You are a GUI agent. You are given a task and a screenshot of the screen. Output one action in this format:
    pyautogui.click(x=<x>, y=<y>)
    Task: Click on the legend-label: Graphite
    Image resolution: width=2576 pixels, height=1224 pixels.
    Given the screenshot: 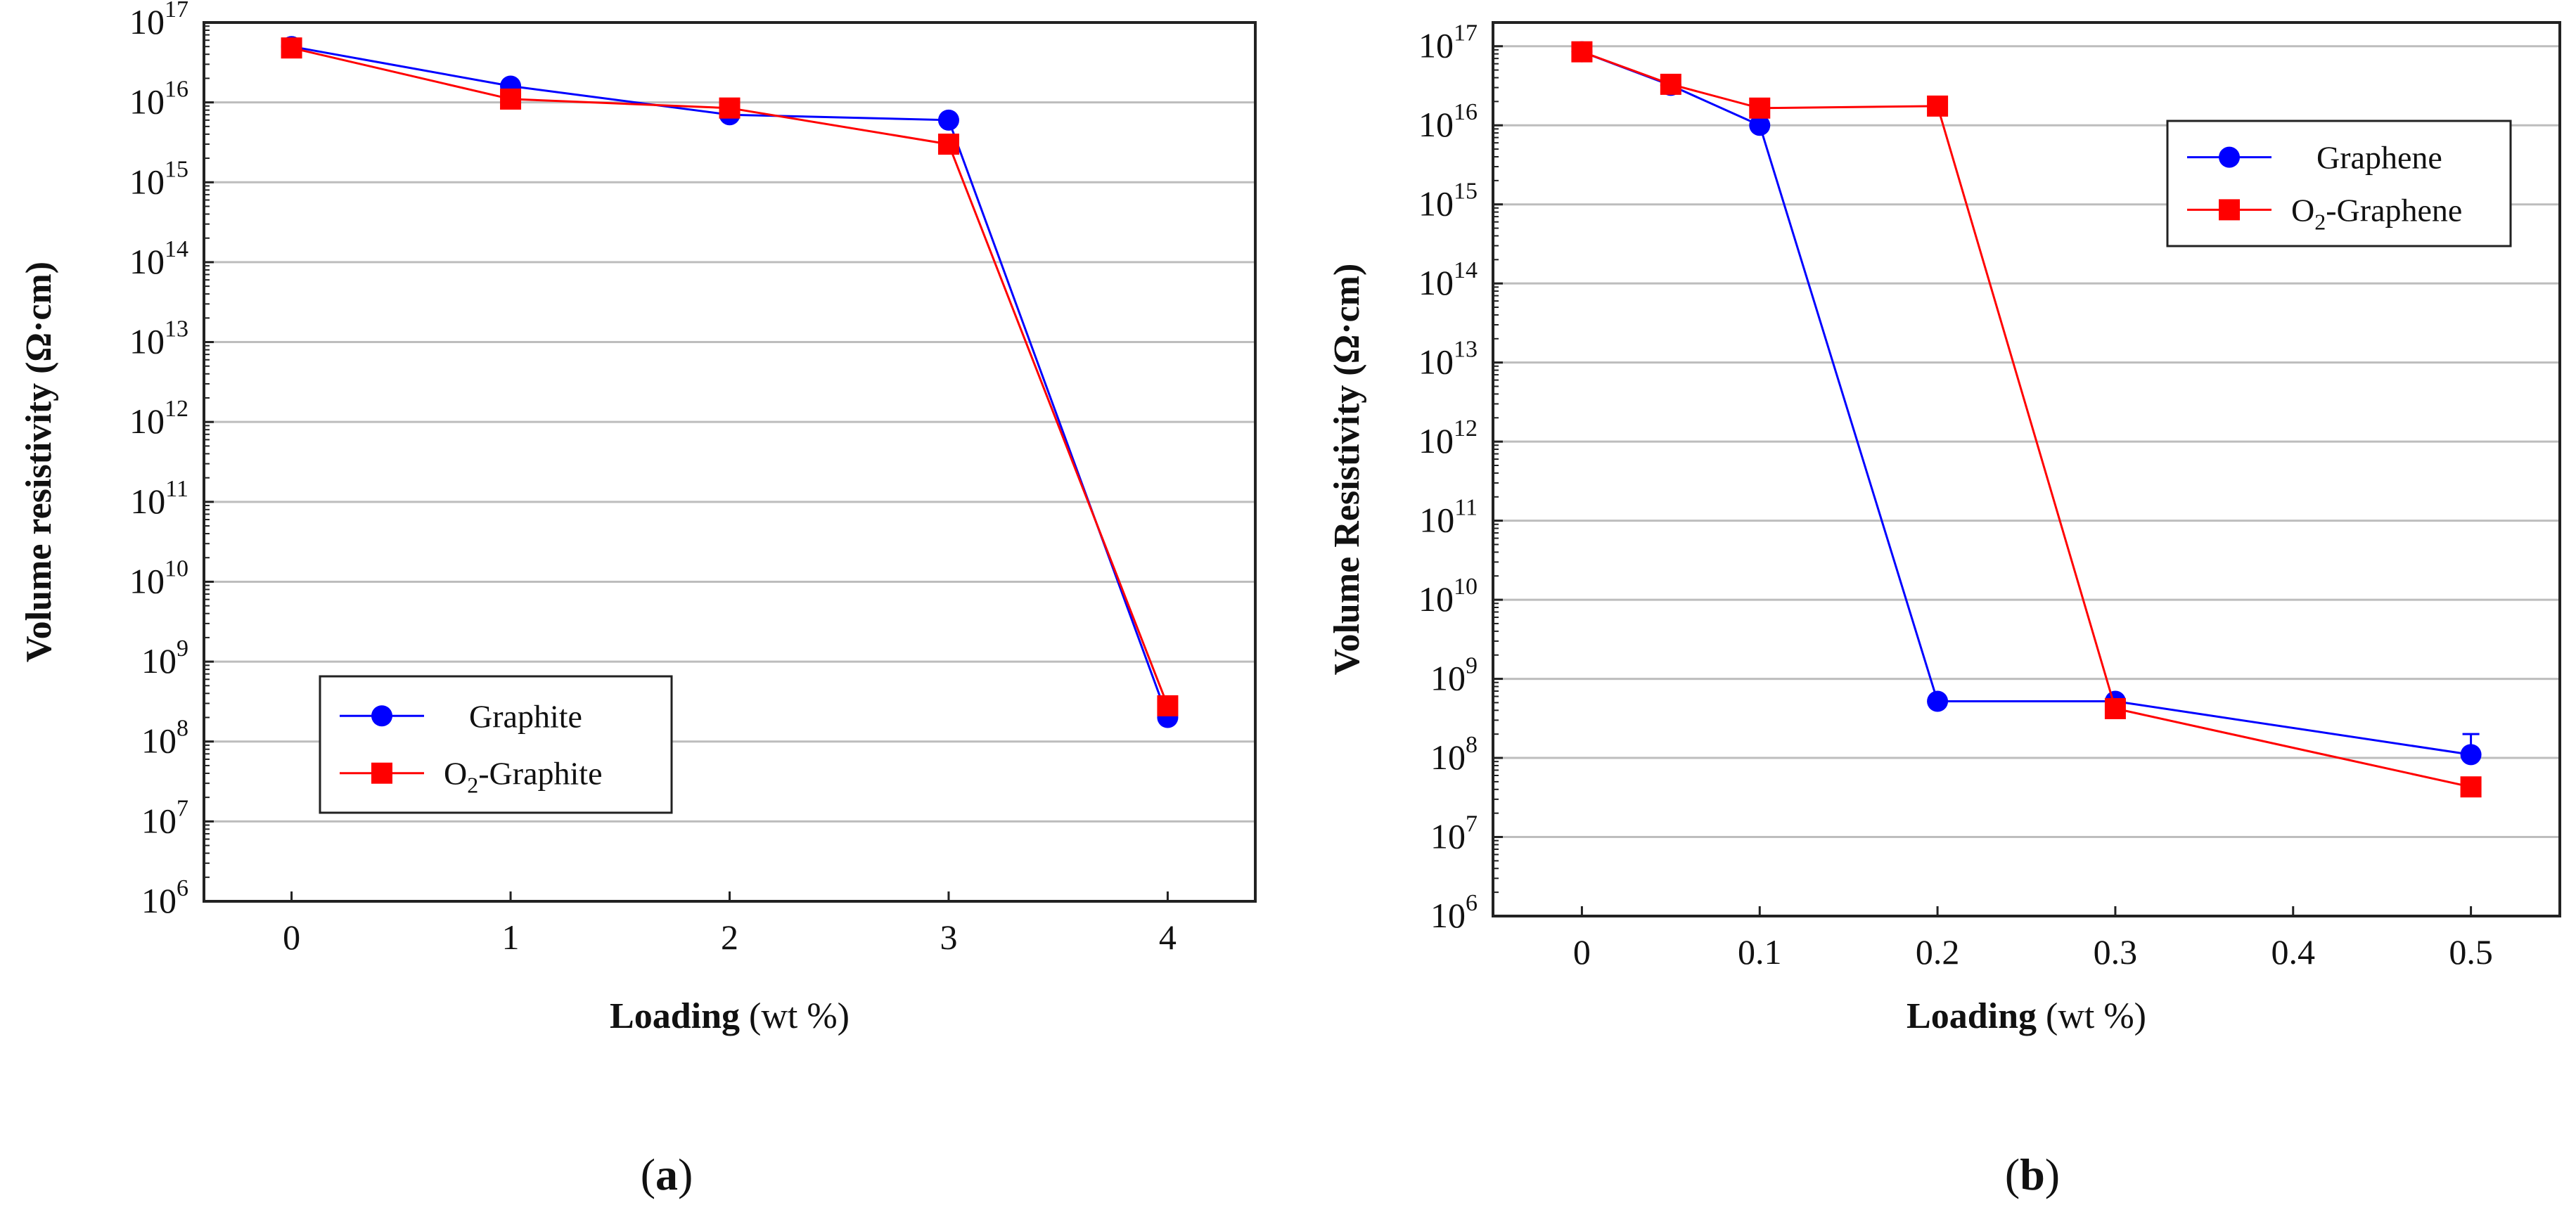 What is the action you would take?
    pyautogui.click(x=525, y=716)
    